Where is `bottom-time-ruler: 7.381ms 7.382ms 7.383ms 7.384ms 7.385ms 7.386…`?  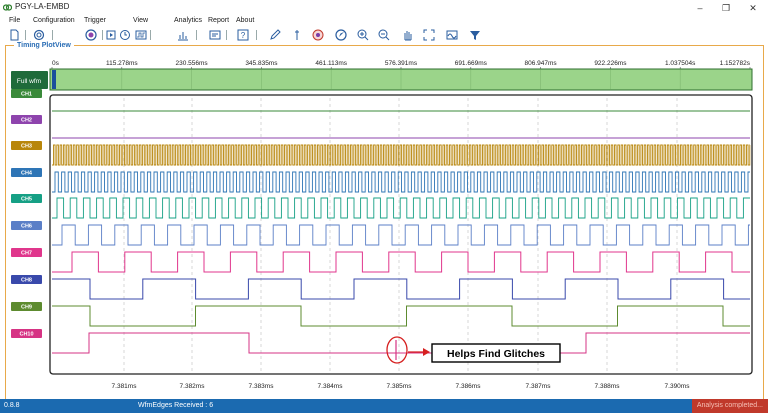 bottom-time-ruler: 7.381ms 7.382ms 7.383ms 7.384ms 7.385ms 7.386… is located at coordinates (401, 386).